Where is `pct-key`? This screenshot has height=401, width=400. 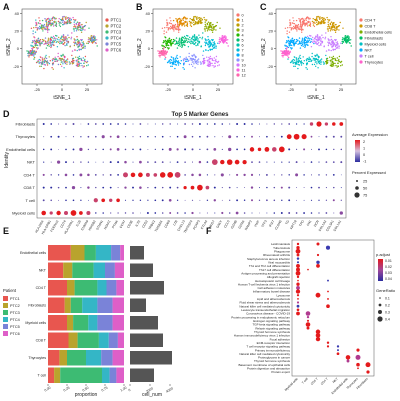 pct-key is located at coordinates (357, 188).